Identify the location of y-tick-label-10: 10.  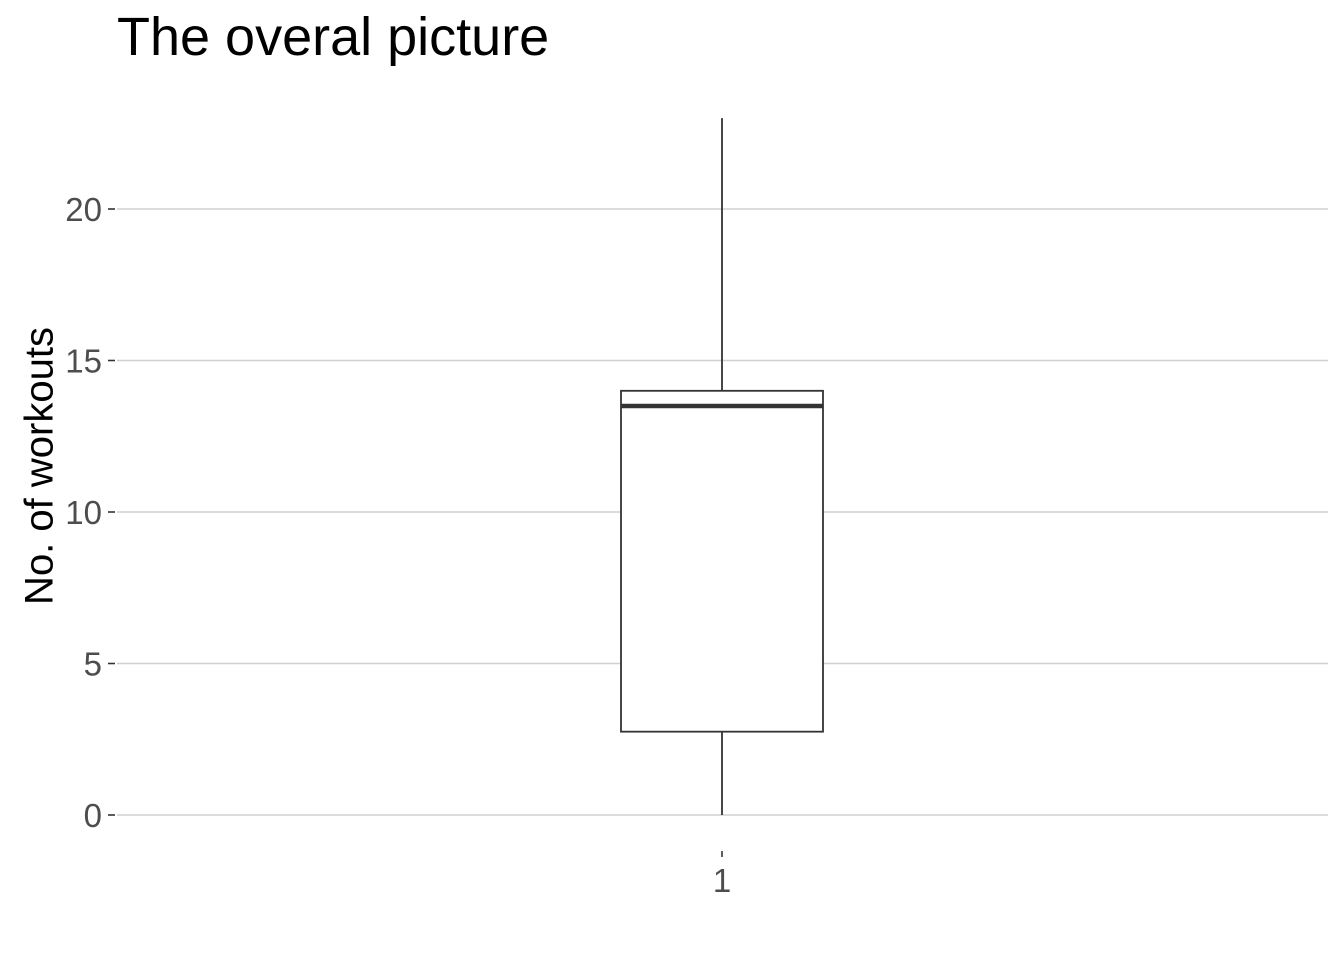
(83, 512).